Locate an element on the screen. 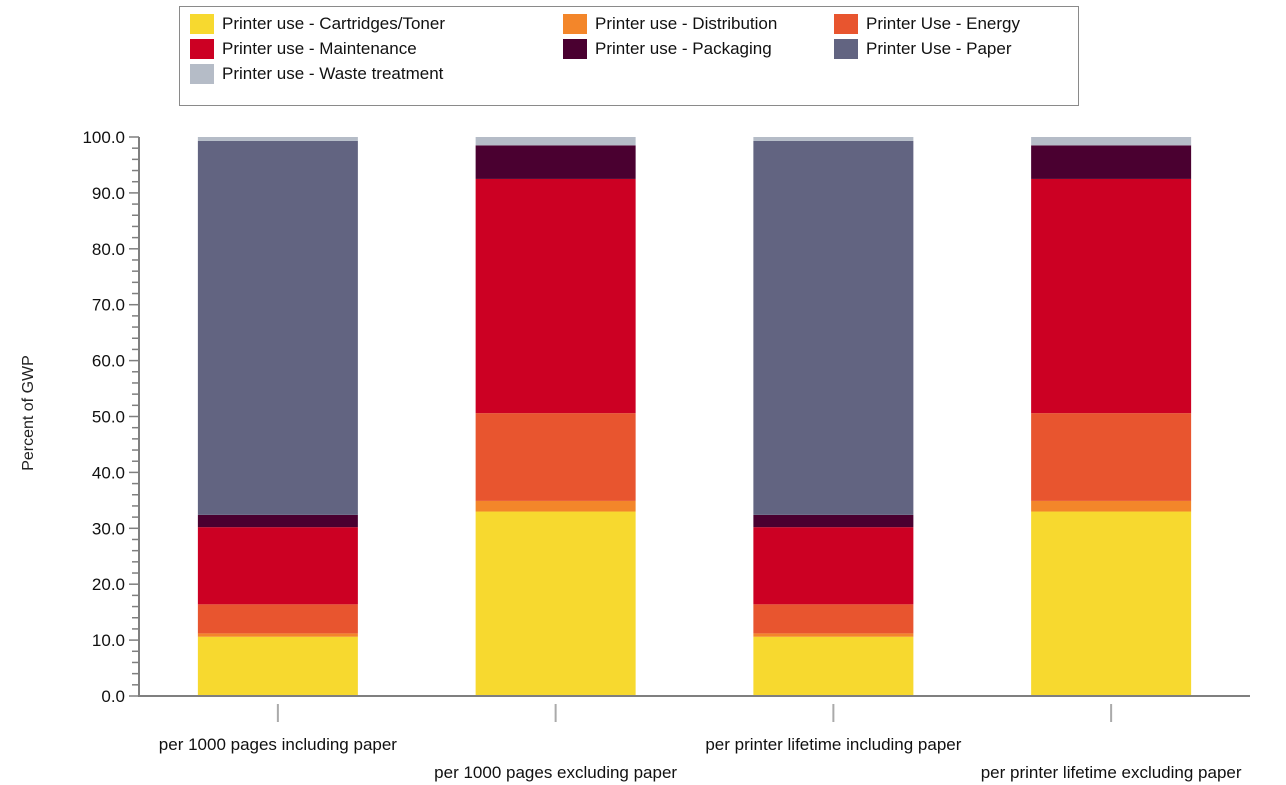 The height and width of the screenshot is (785, 1286). legend-item-printer-use-paper: Printer Use - Paper is located at coordinates (923, 49).